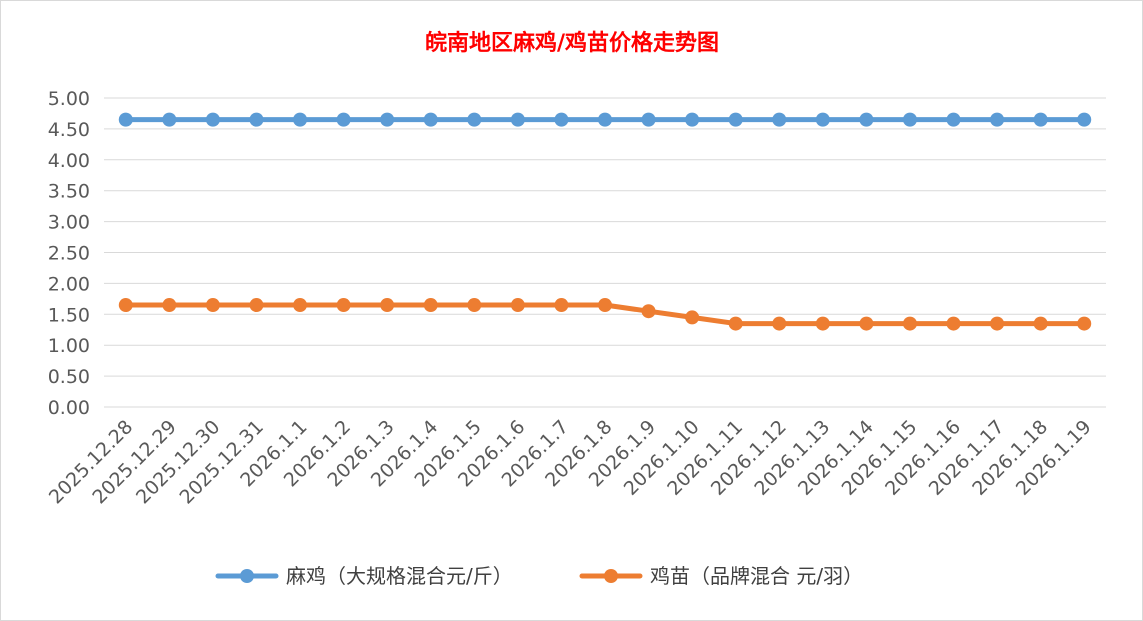 This screenshot has width=1143, height=621. What do you see at coordinates (572, 43) in the screenshot?
I see `chart-title: 皖南地区麻鸡/鸡苗价格走势图` at bounding box center [572, 43].